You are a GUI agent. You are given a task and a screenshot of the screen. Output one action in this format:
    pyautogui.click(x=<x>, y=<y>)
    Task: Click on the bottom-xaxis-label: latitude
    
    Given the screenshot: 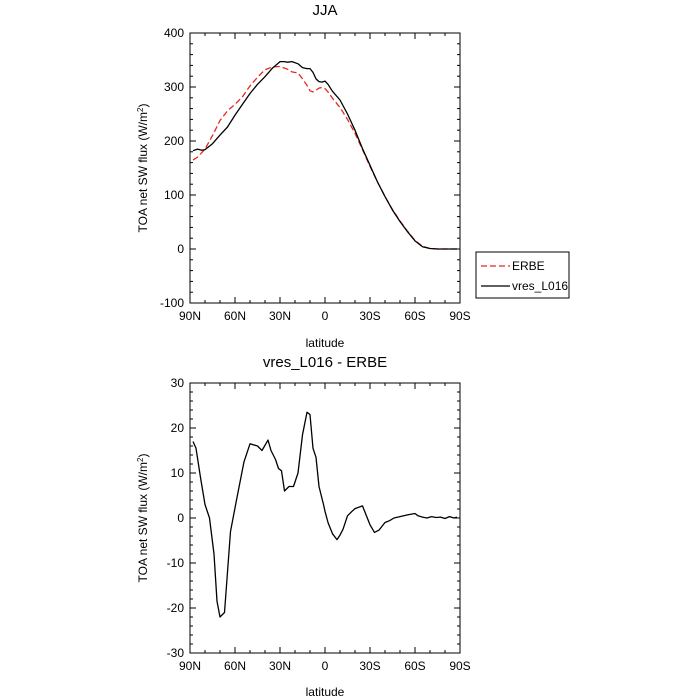 What is the action you would take?
    pyautogui.click(x=325, y=692)
    